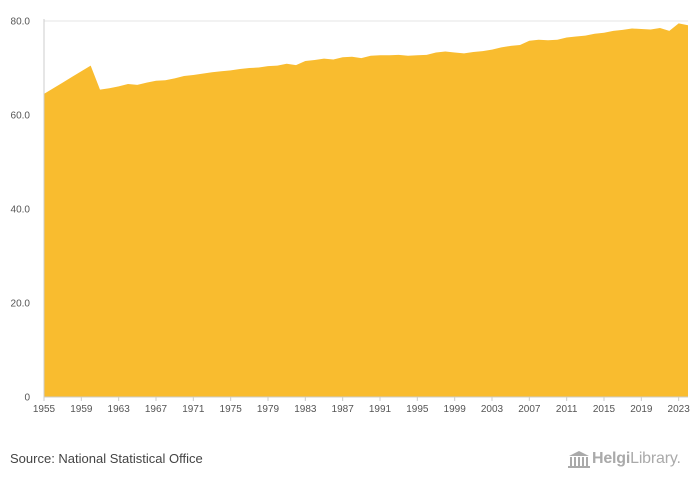 The height and width of the screenshot is (483, 700). I want to click on x-tick-label: 2011, so click(567, 409).